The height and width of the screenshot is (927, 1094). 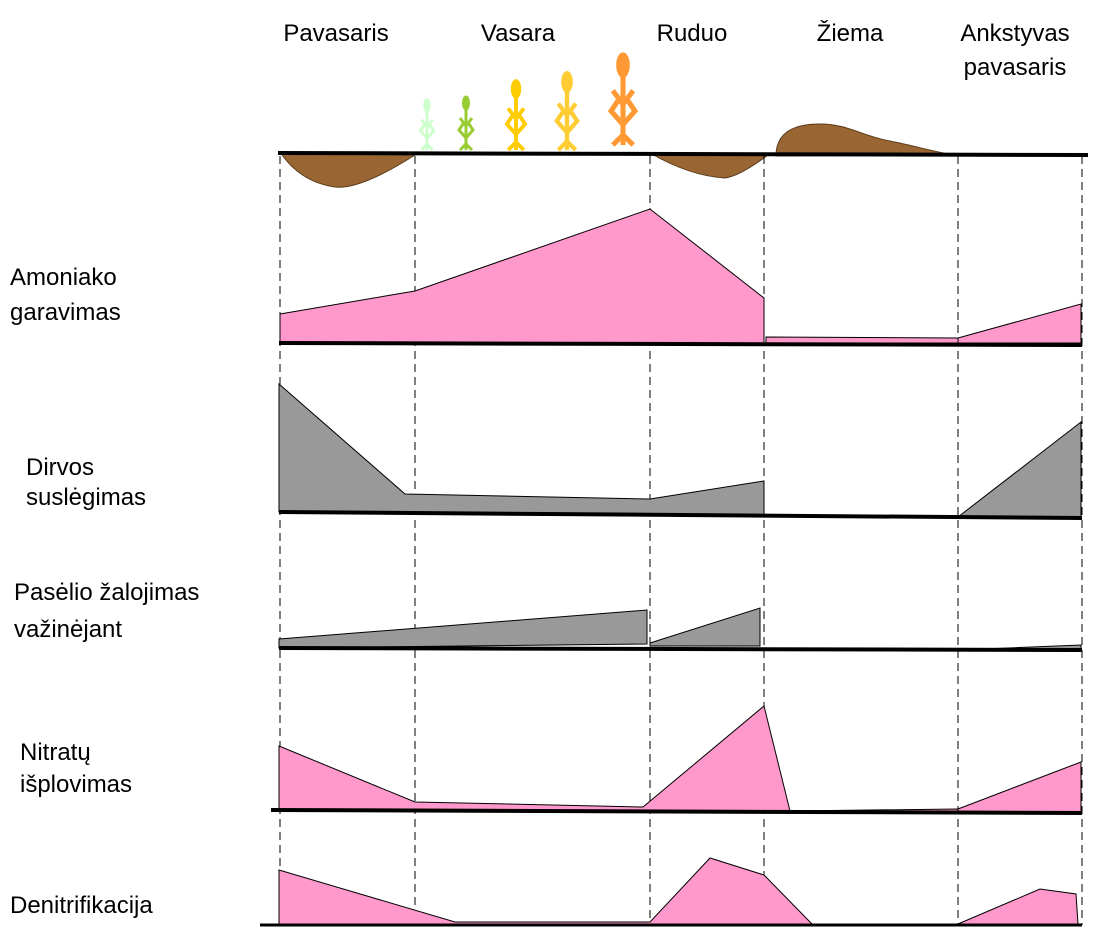 What do you see at coordinates (680, 515) in the screenshot?
I see `compaction-baseline` at bounding box center [680, 515].